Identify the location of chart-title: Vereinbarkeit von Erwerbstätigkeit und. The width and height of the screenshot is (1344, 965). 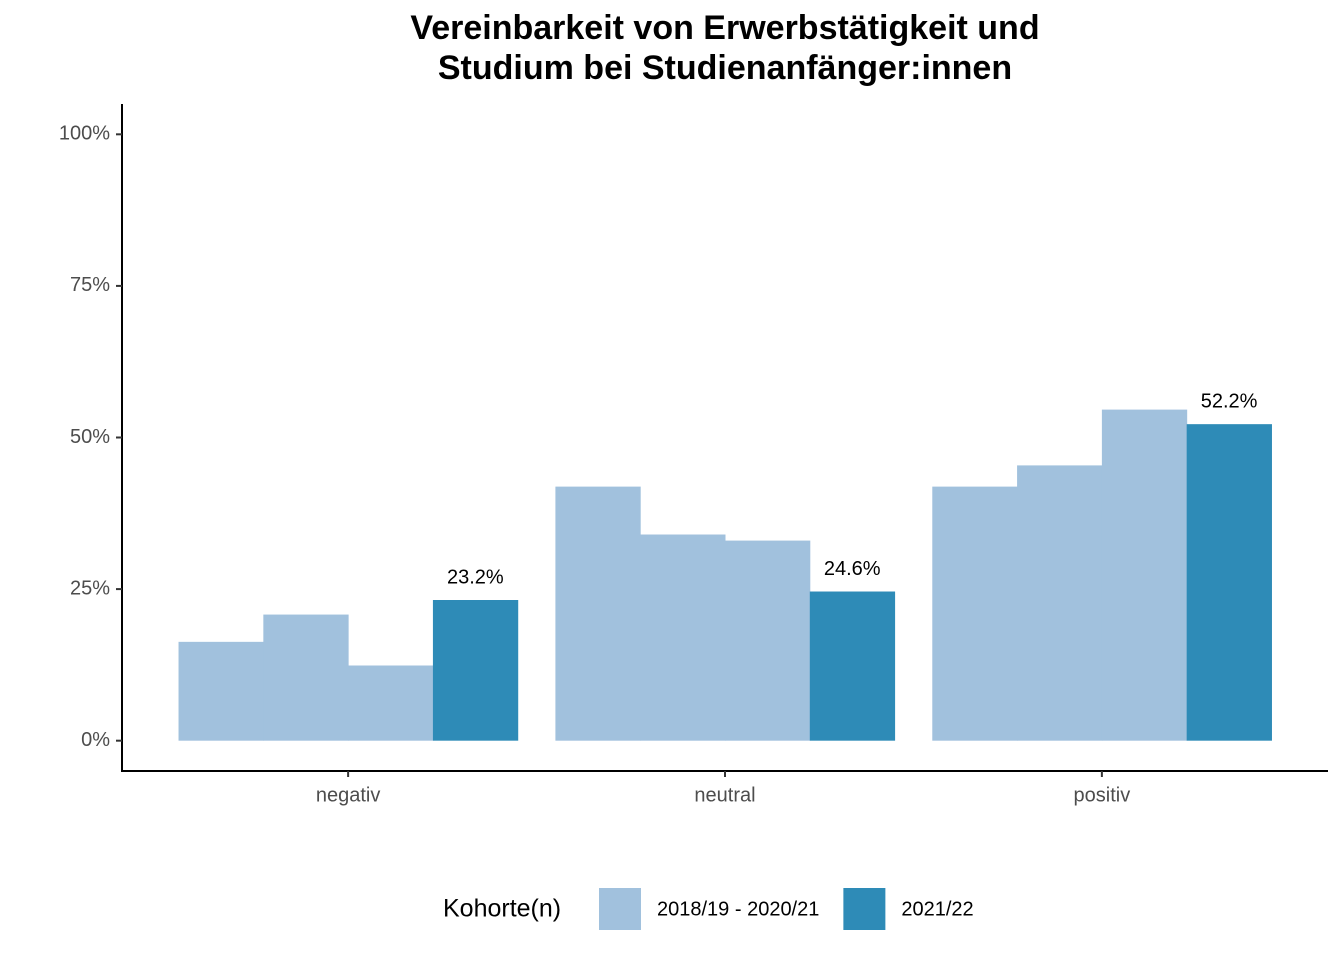
(724, 28).